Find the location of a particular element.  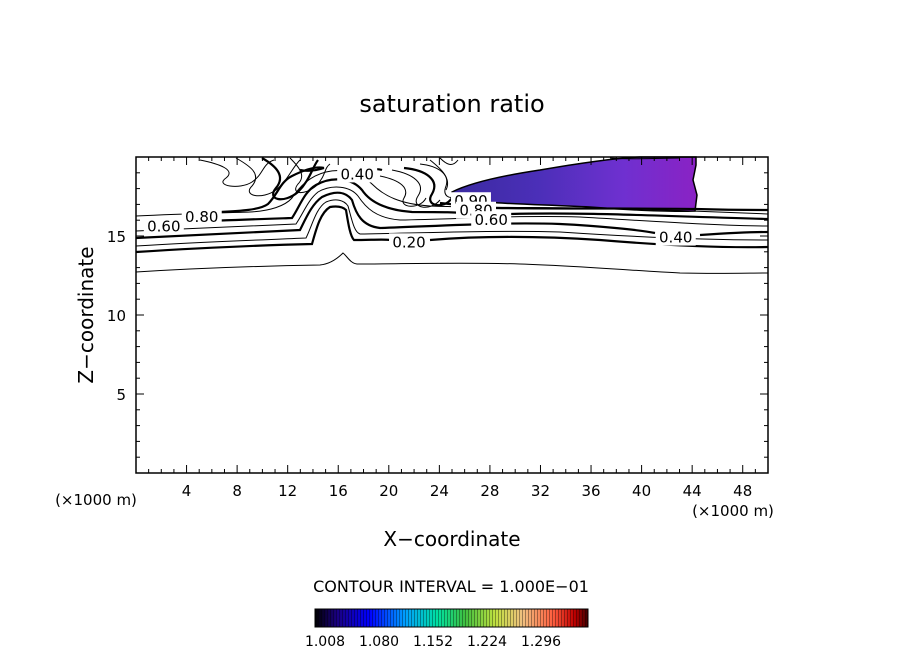

colorbar-frame is located at coordinates (451, 618).